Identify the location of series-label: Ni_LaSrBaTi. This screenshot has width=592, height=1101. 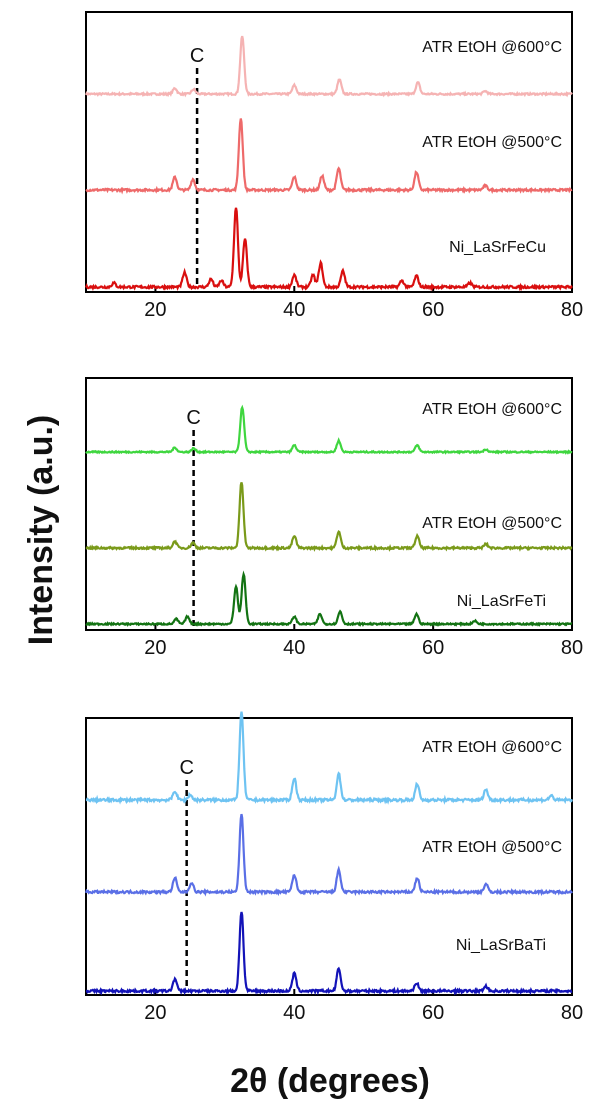
(501, 945).